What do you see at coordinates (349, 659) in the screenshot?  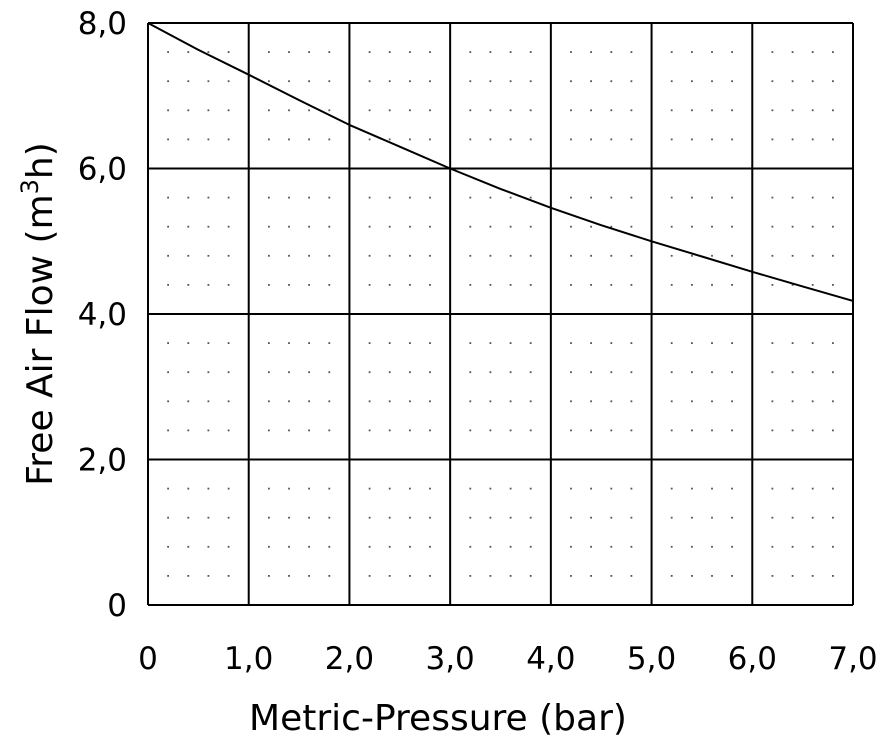 I see `x-tick-label: 2,0` at bounding box center [349, 659].